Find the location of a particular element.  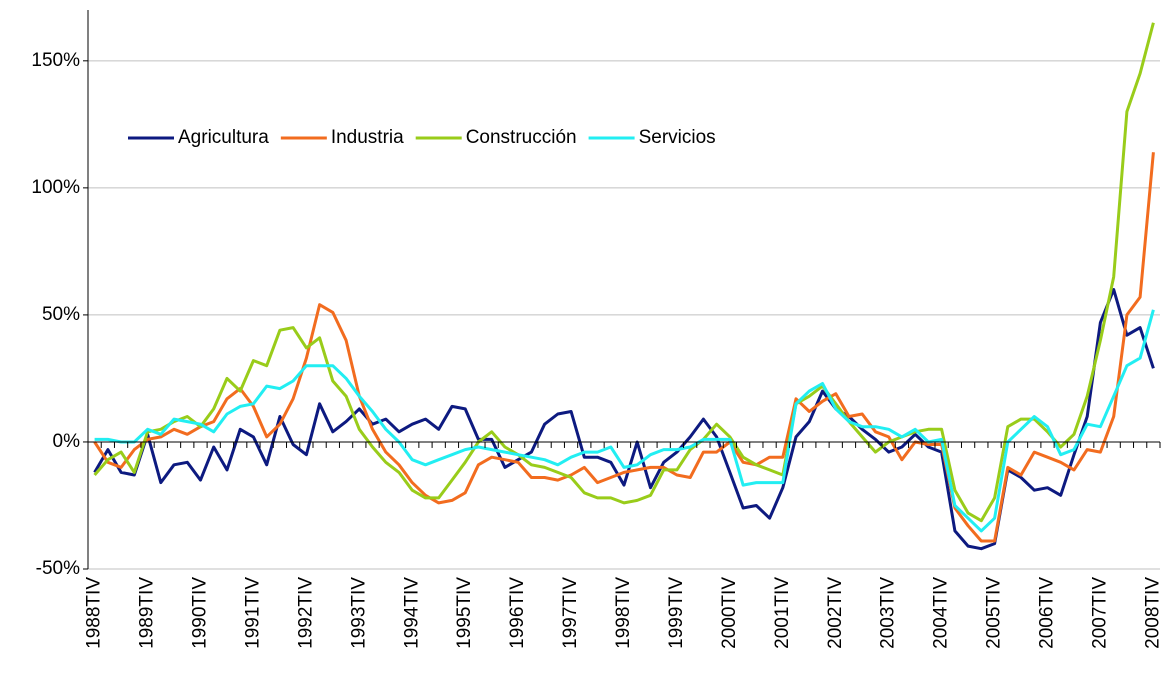

x-tick-label: 1994TIV is located at coordinates (411, 613).